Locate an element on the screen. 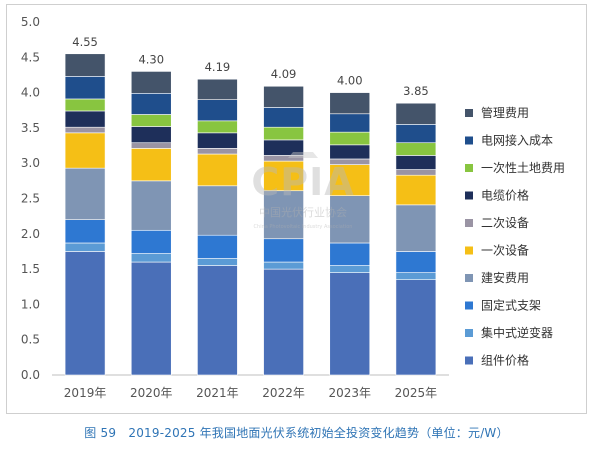 Image resolution: width=593 pixels, height=454 pixels. legend-item-label: 一次性土地费用 is located at coordinates (523, 168).